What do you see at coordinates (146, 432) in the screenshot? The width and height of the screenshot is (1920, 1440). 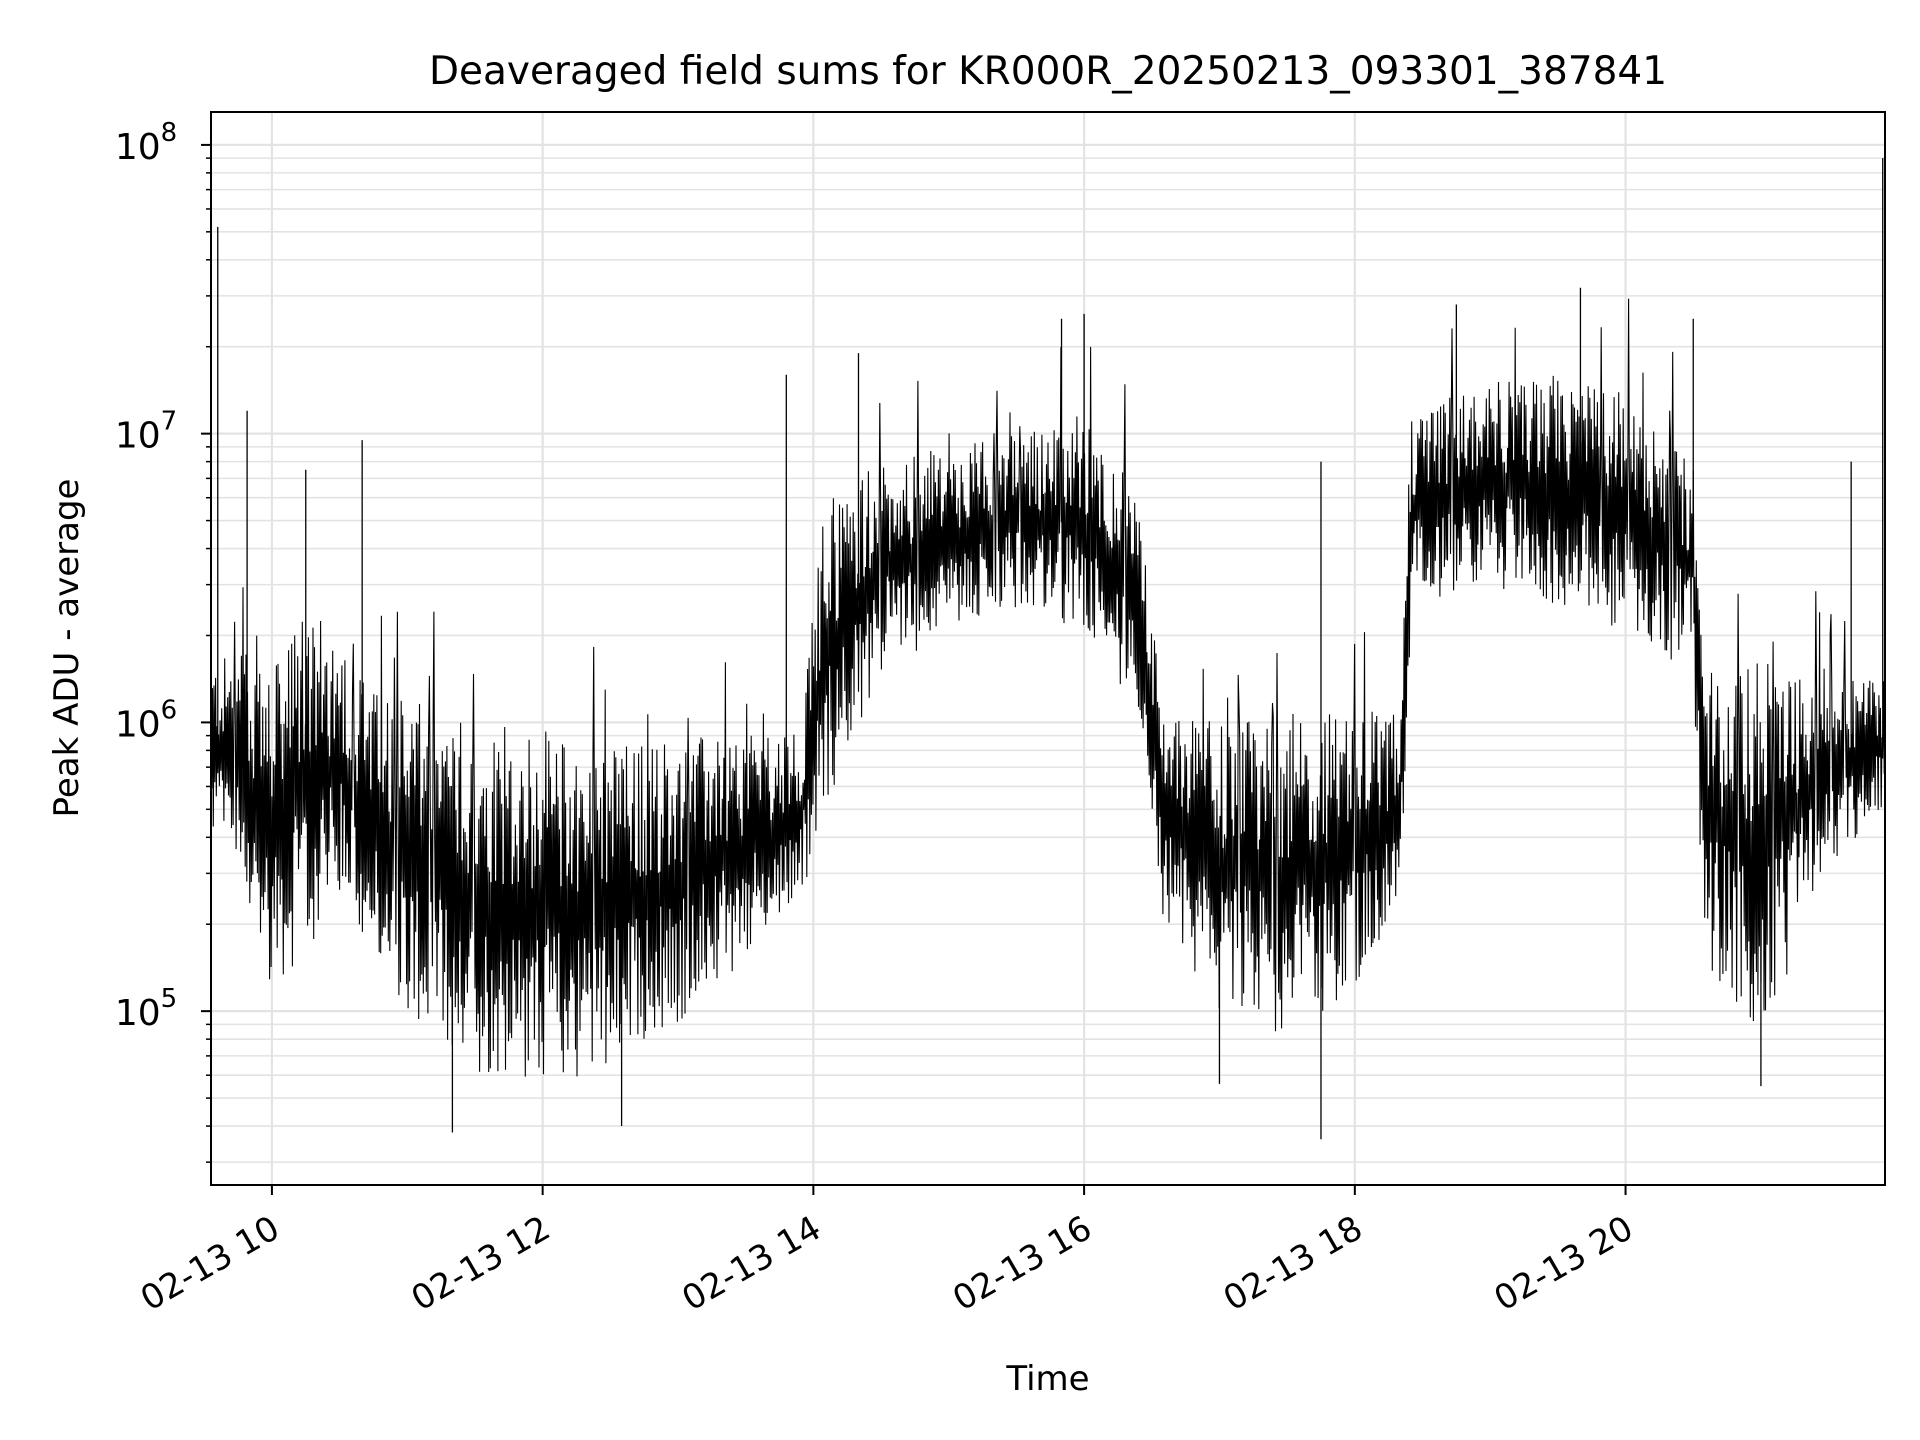 I see `y-tick-label: 10⁷` at bounding box center [146, 432].